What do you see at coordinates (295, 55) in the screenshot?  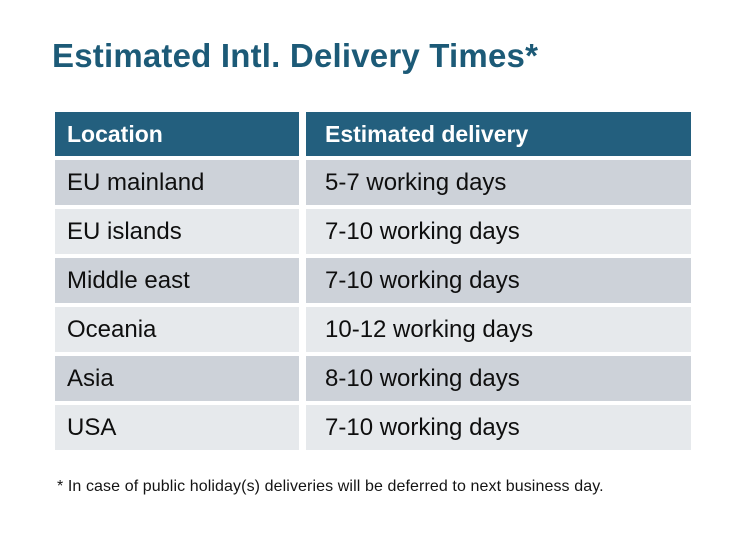 I see `page-title: Estimated Intl. Delivery Times*` at bounding box center [295, 55].